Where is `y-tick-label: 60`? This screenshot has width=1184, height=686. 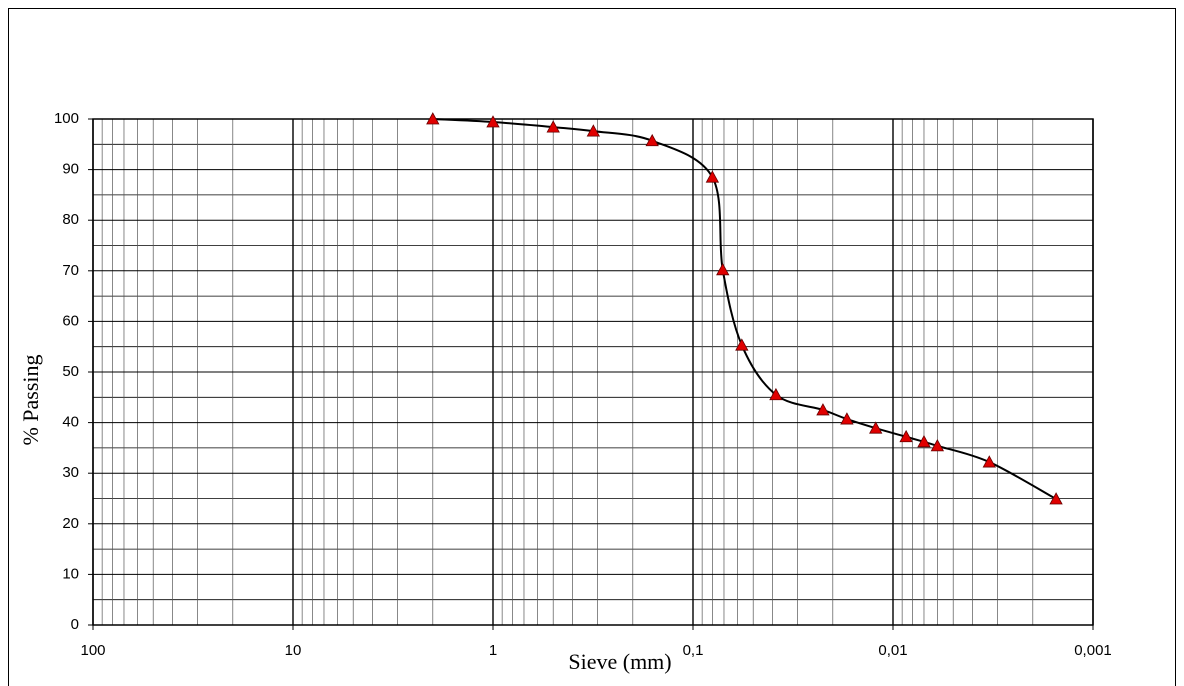
y-tick-label: 60 is located at coordinates (70, 320).